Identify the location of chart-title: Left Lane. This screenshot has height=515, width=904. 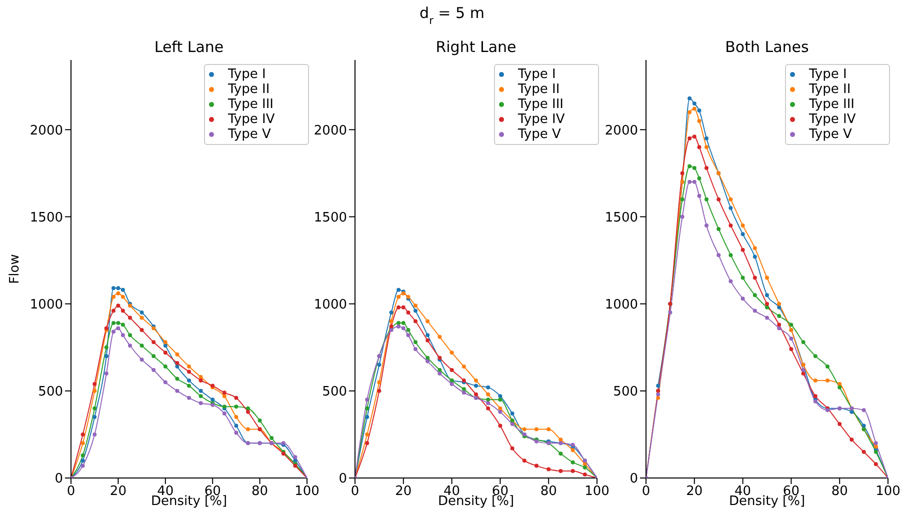
(189, 47).